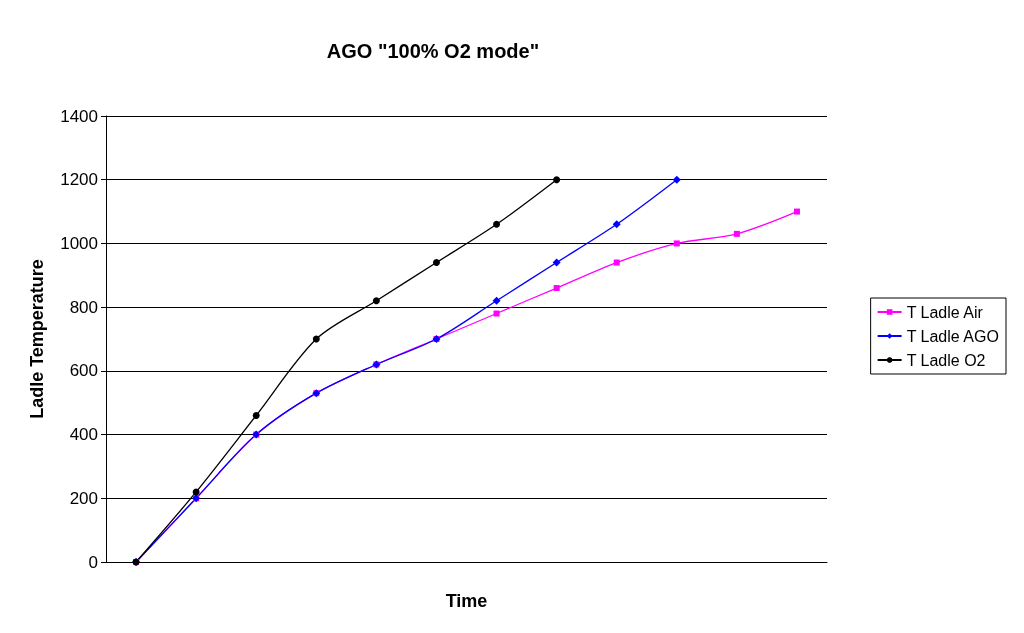 The width and height of the screenshot is (1024, 633). I want to click on y-tick-label: 1000, so click(79, 243).